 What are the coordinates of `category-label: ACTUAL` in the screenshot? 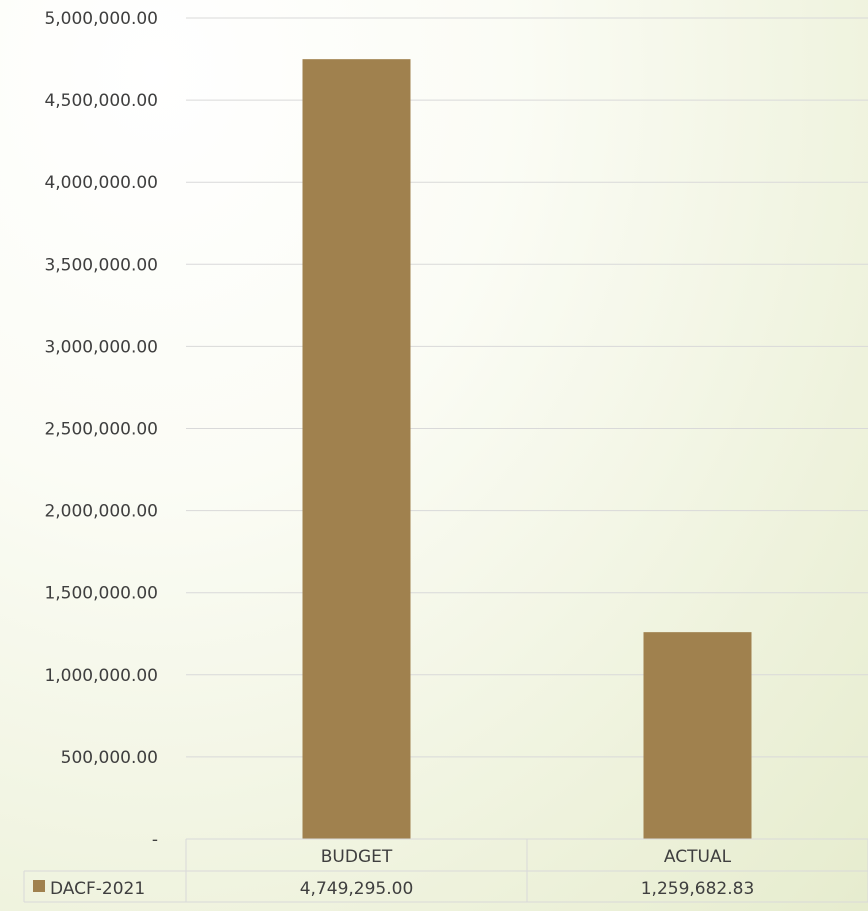 It's located at (698, 857).